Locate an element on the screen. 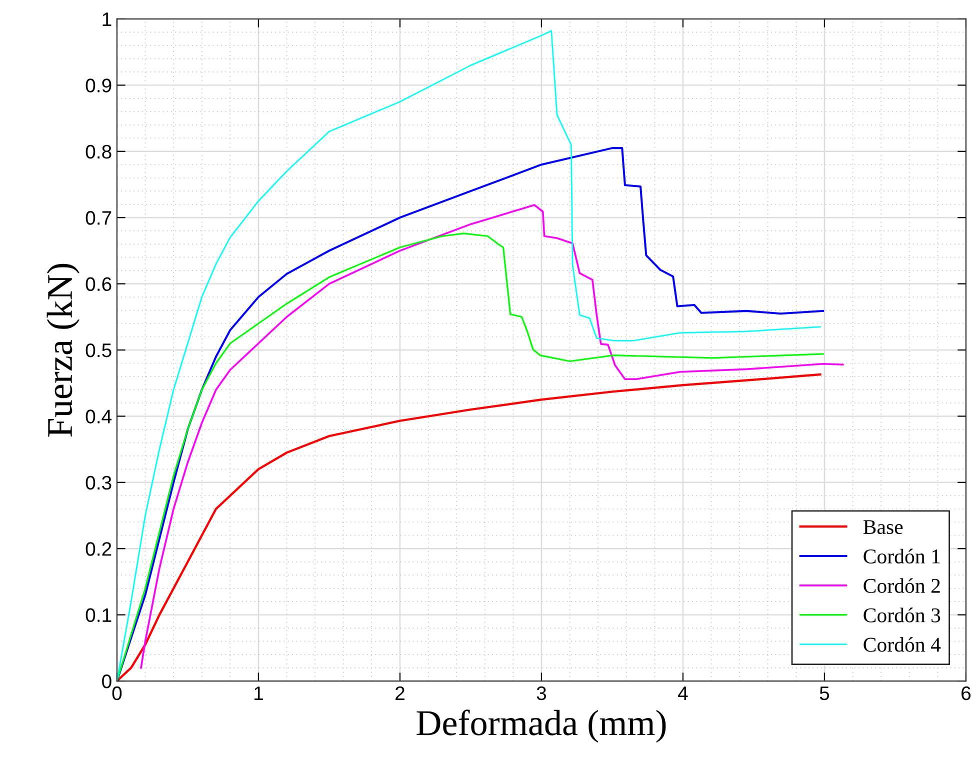 This screenshot has width=978, height=771. y-tick-label: 0.4 is located at coordinates (99, 417).